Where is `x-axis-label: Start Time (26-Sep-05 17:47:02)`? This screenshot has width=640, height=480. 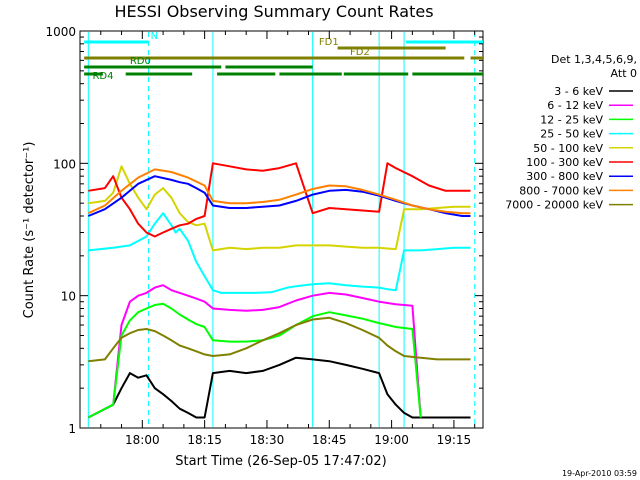 x-axis-label: Start Time (26-Sep-05 17:47:02) is located at coordinates (280, 461).